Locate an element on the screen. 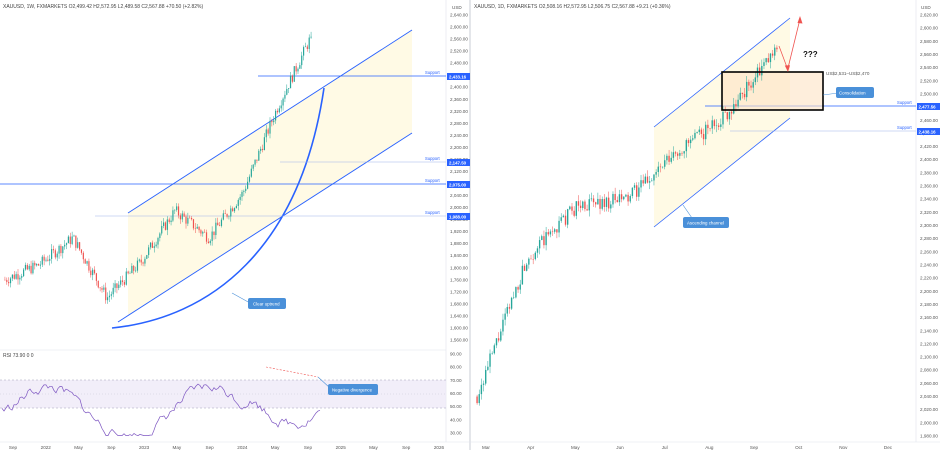 The width and height of the screenshot is (940, 455). right-channel-fill is located at coordinates (722, 122).